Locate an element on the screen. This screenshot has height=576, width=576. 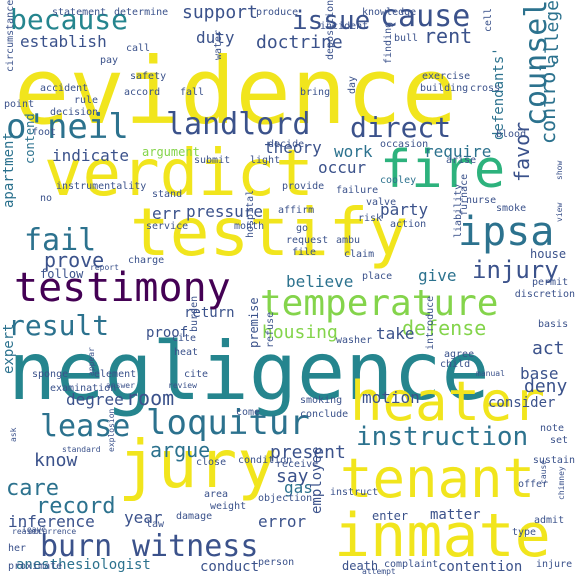
word: prove is located at coordinates (74, 260).